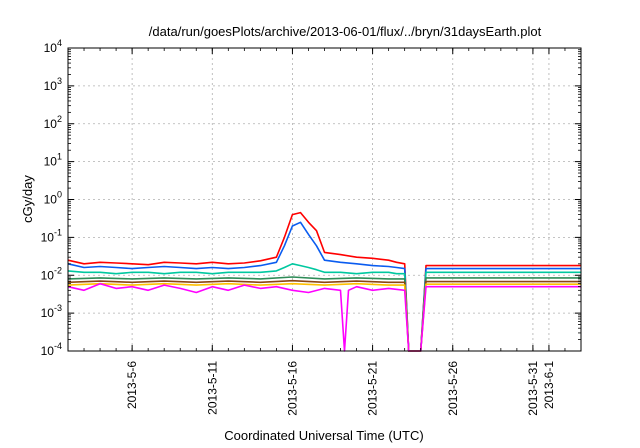  Describe the element at coordinates (58, 232) in the screenshot. I see `y-tick-exponent: -1` at that location.